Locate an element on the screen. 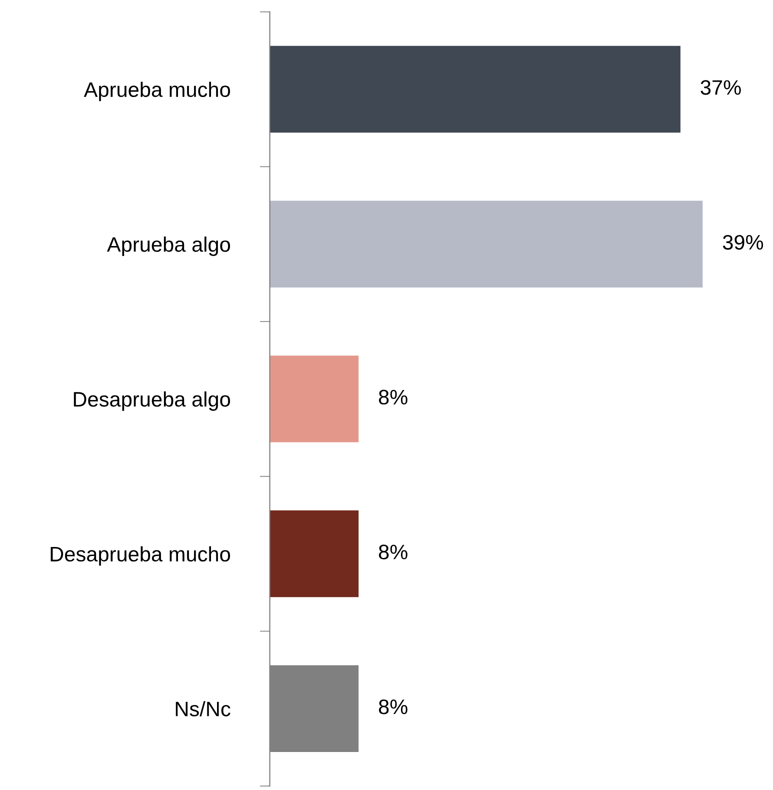 The image size is (773, 790). y-tick-label: Aprueba mucho is located at coordinates (157, 92).